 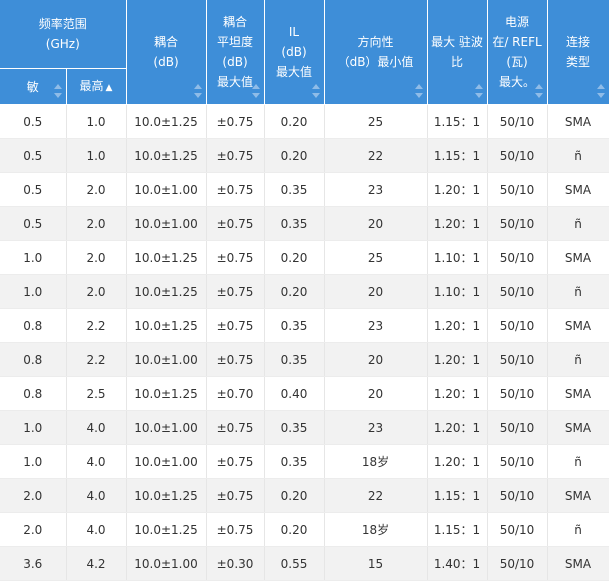 What do you see at coordinates (166, 42) in the screenshot?
I see `coupling-label: 耦合` at bounding box center [166, 42].